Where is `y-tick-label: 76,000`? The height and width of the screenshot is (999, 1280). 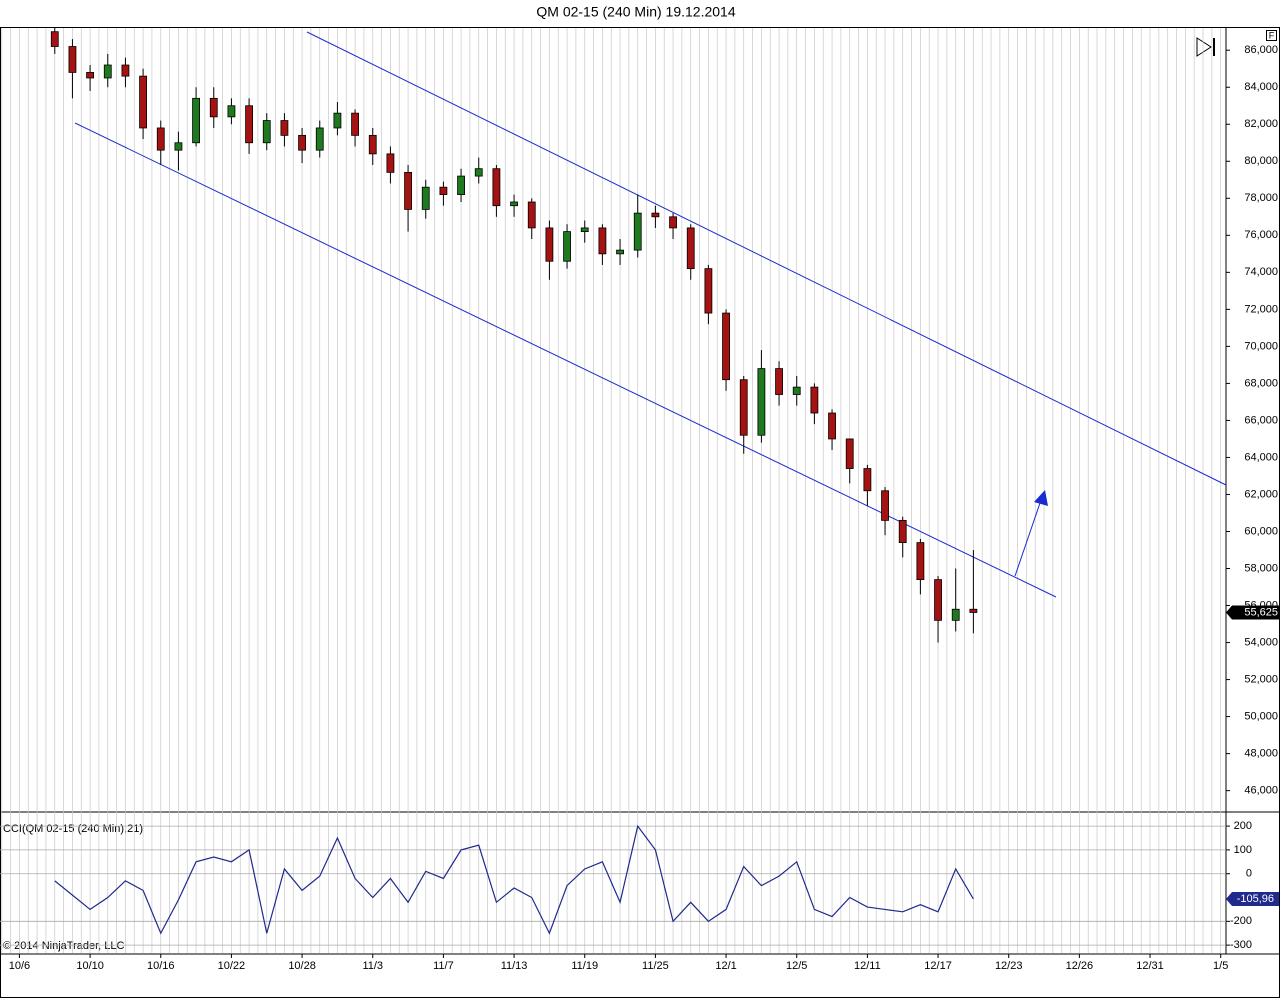
y-tick-label: 76,000 is located at coordinates (1261, 235).